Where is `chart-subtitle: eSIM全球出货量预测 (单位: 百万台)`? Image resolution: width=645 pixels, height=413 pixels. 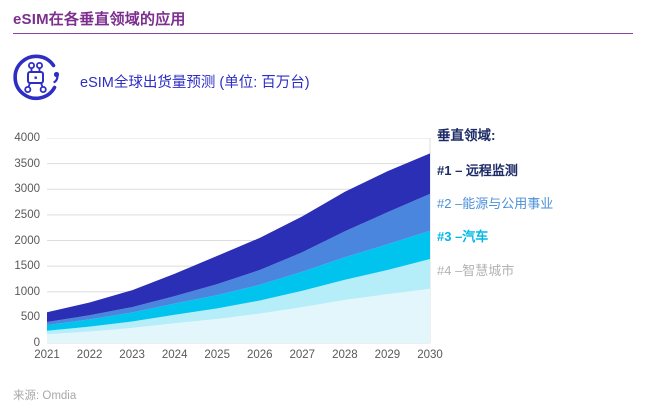 chart-subtitle: eSIM全球出货量预测 (单位: 百万台) is located at coordinates (195, 83).